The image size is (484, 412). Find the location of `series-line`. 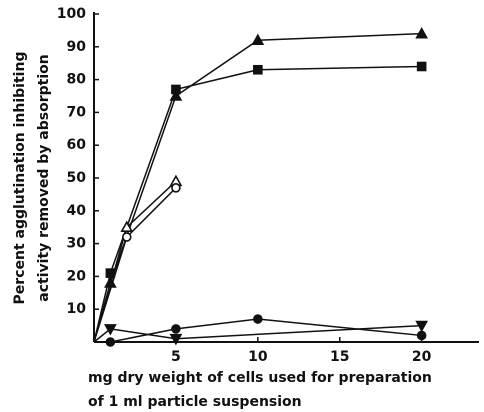

series-line is located at coordinates (257, 333).